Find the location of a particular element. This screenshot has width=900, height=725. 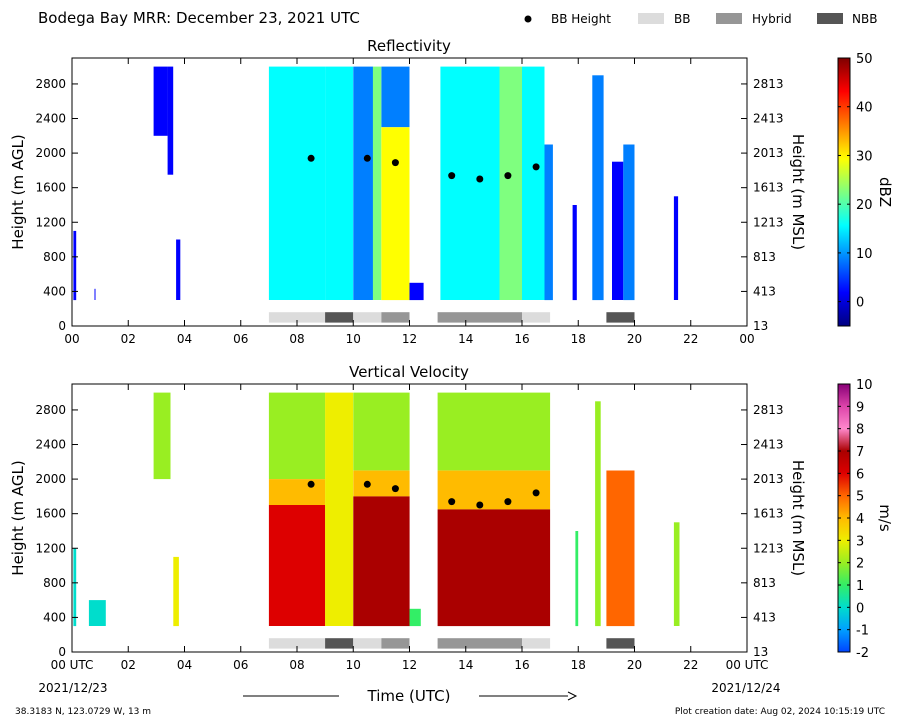

legend-bb-swatch is located at coordinates (651, 18).